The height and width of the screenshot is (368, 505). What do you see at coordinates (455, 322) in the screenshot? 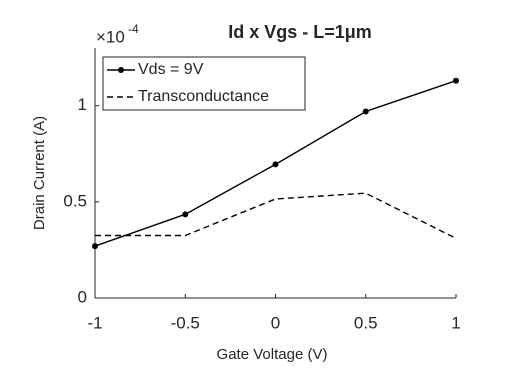
I see `x-tick-label: 1` at bounding box center [455, 322].